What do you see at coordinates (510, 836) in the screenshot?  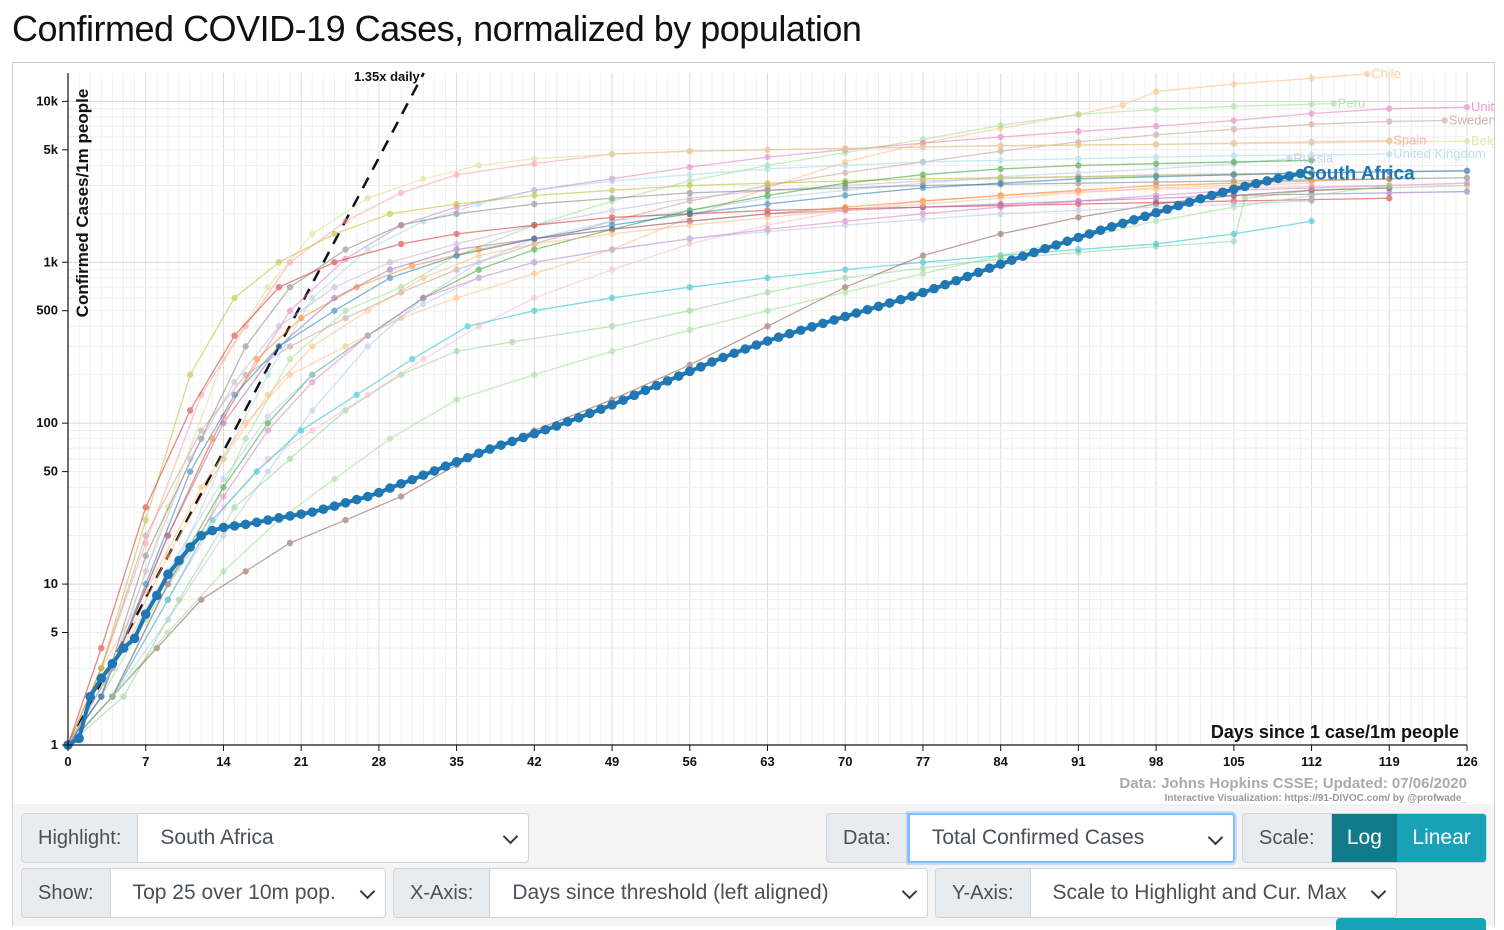 I see `chevron-down-icon` at bounding box center [510, 836].